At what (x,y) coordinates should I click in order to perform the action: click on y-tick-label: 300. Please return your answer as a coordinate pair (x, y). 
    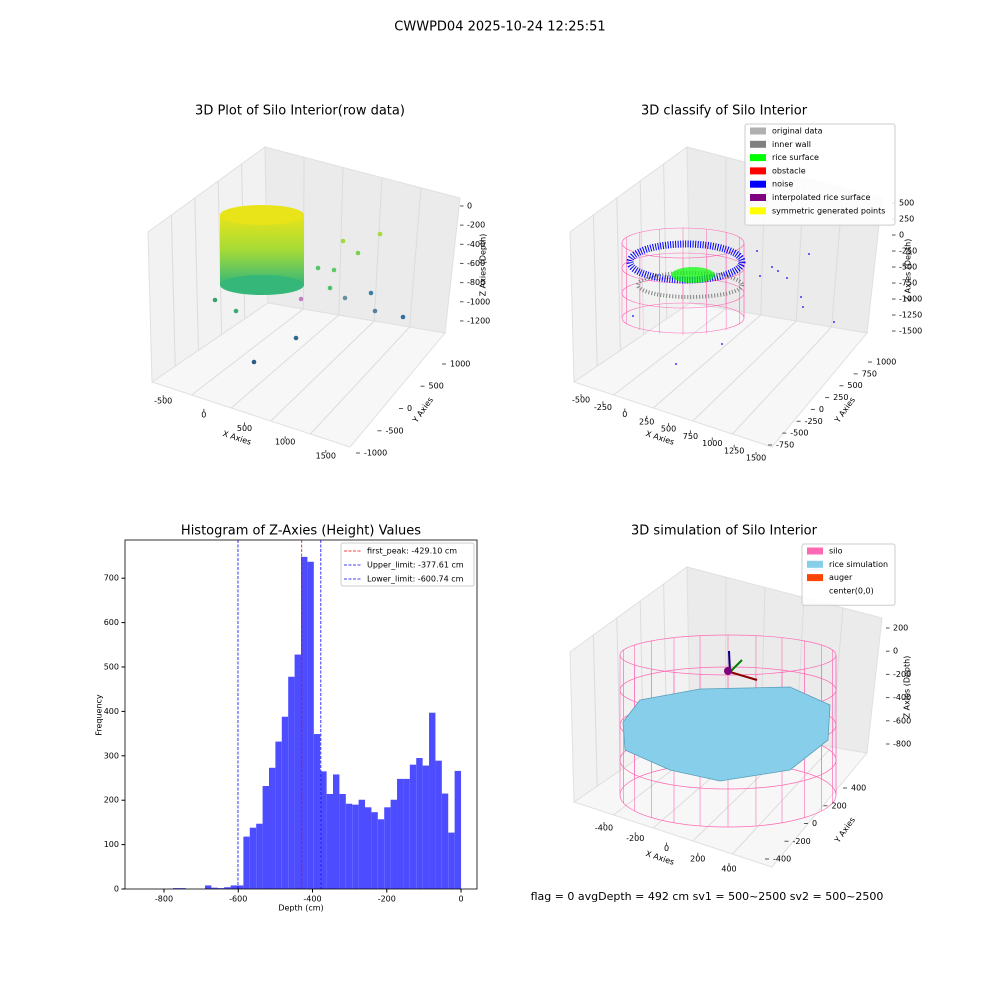
    Looking at the image, I should click on (111, 755).